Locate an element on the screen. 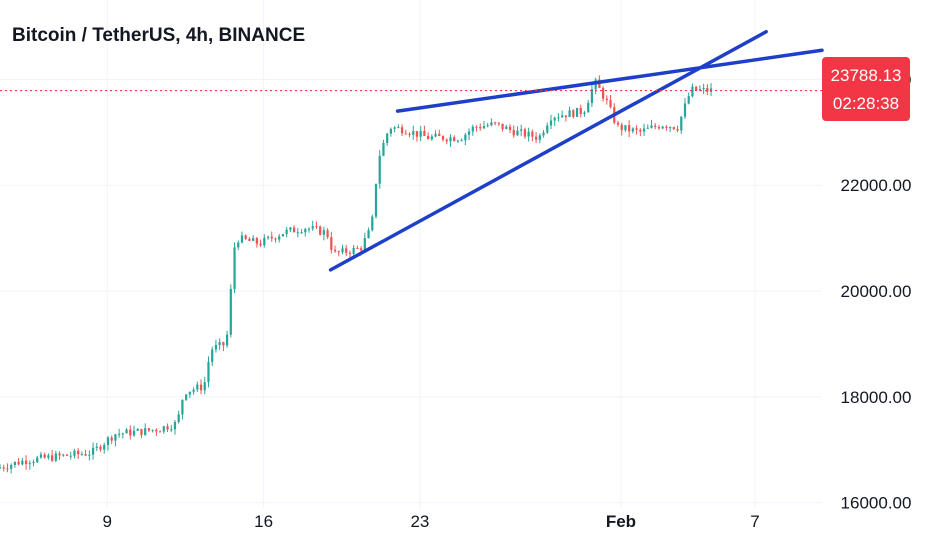 Image resolution: width=932 pixels, height=550 pixels. x-tick-label: 16 is located at coordinates (263, 521).